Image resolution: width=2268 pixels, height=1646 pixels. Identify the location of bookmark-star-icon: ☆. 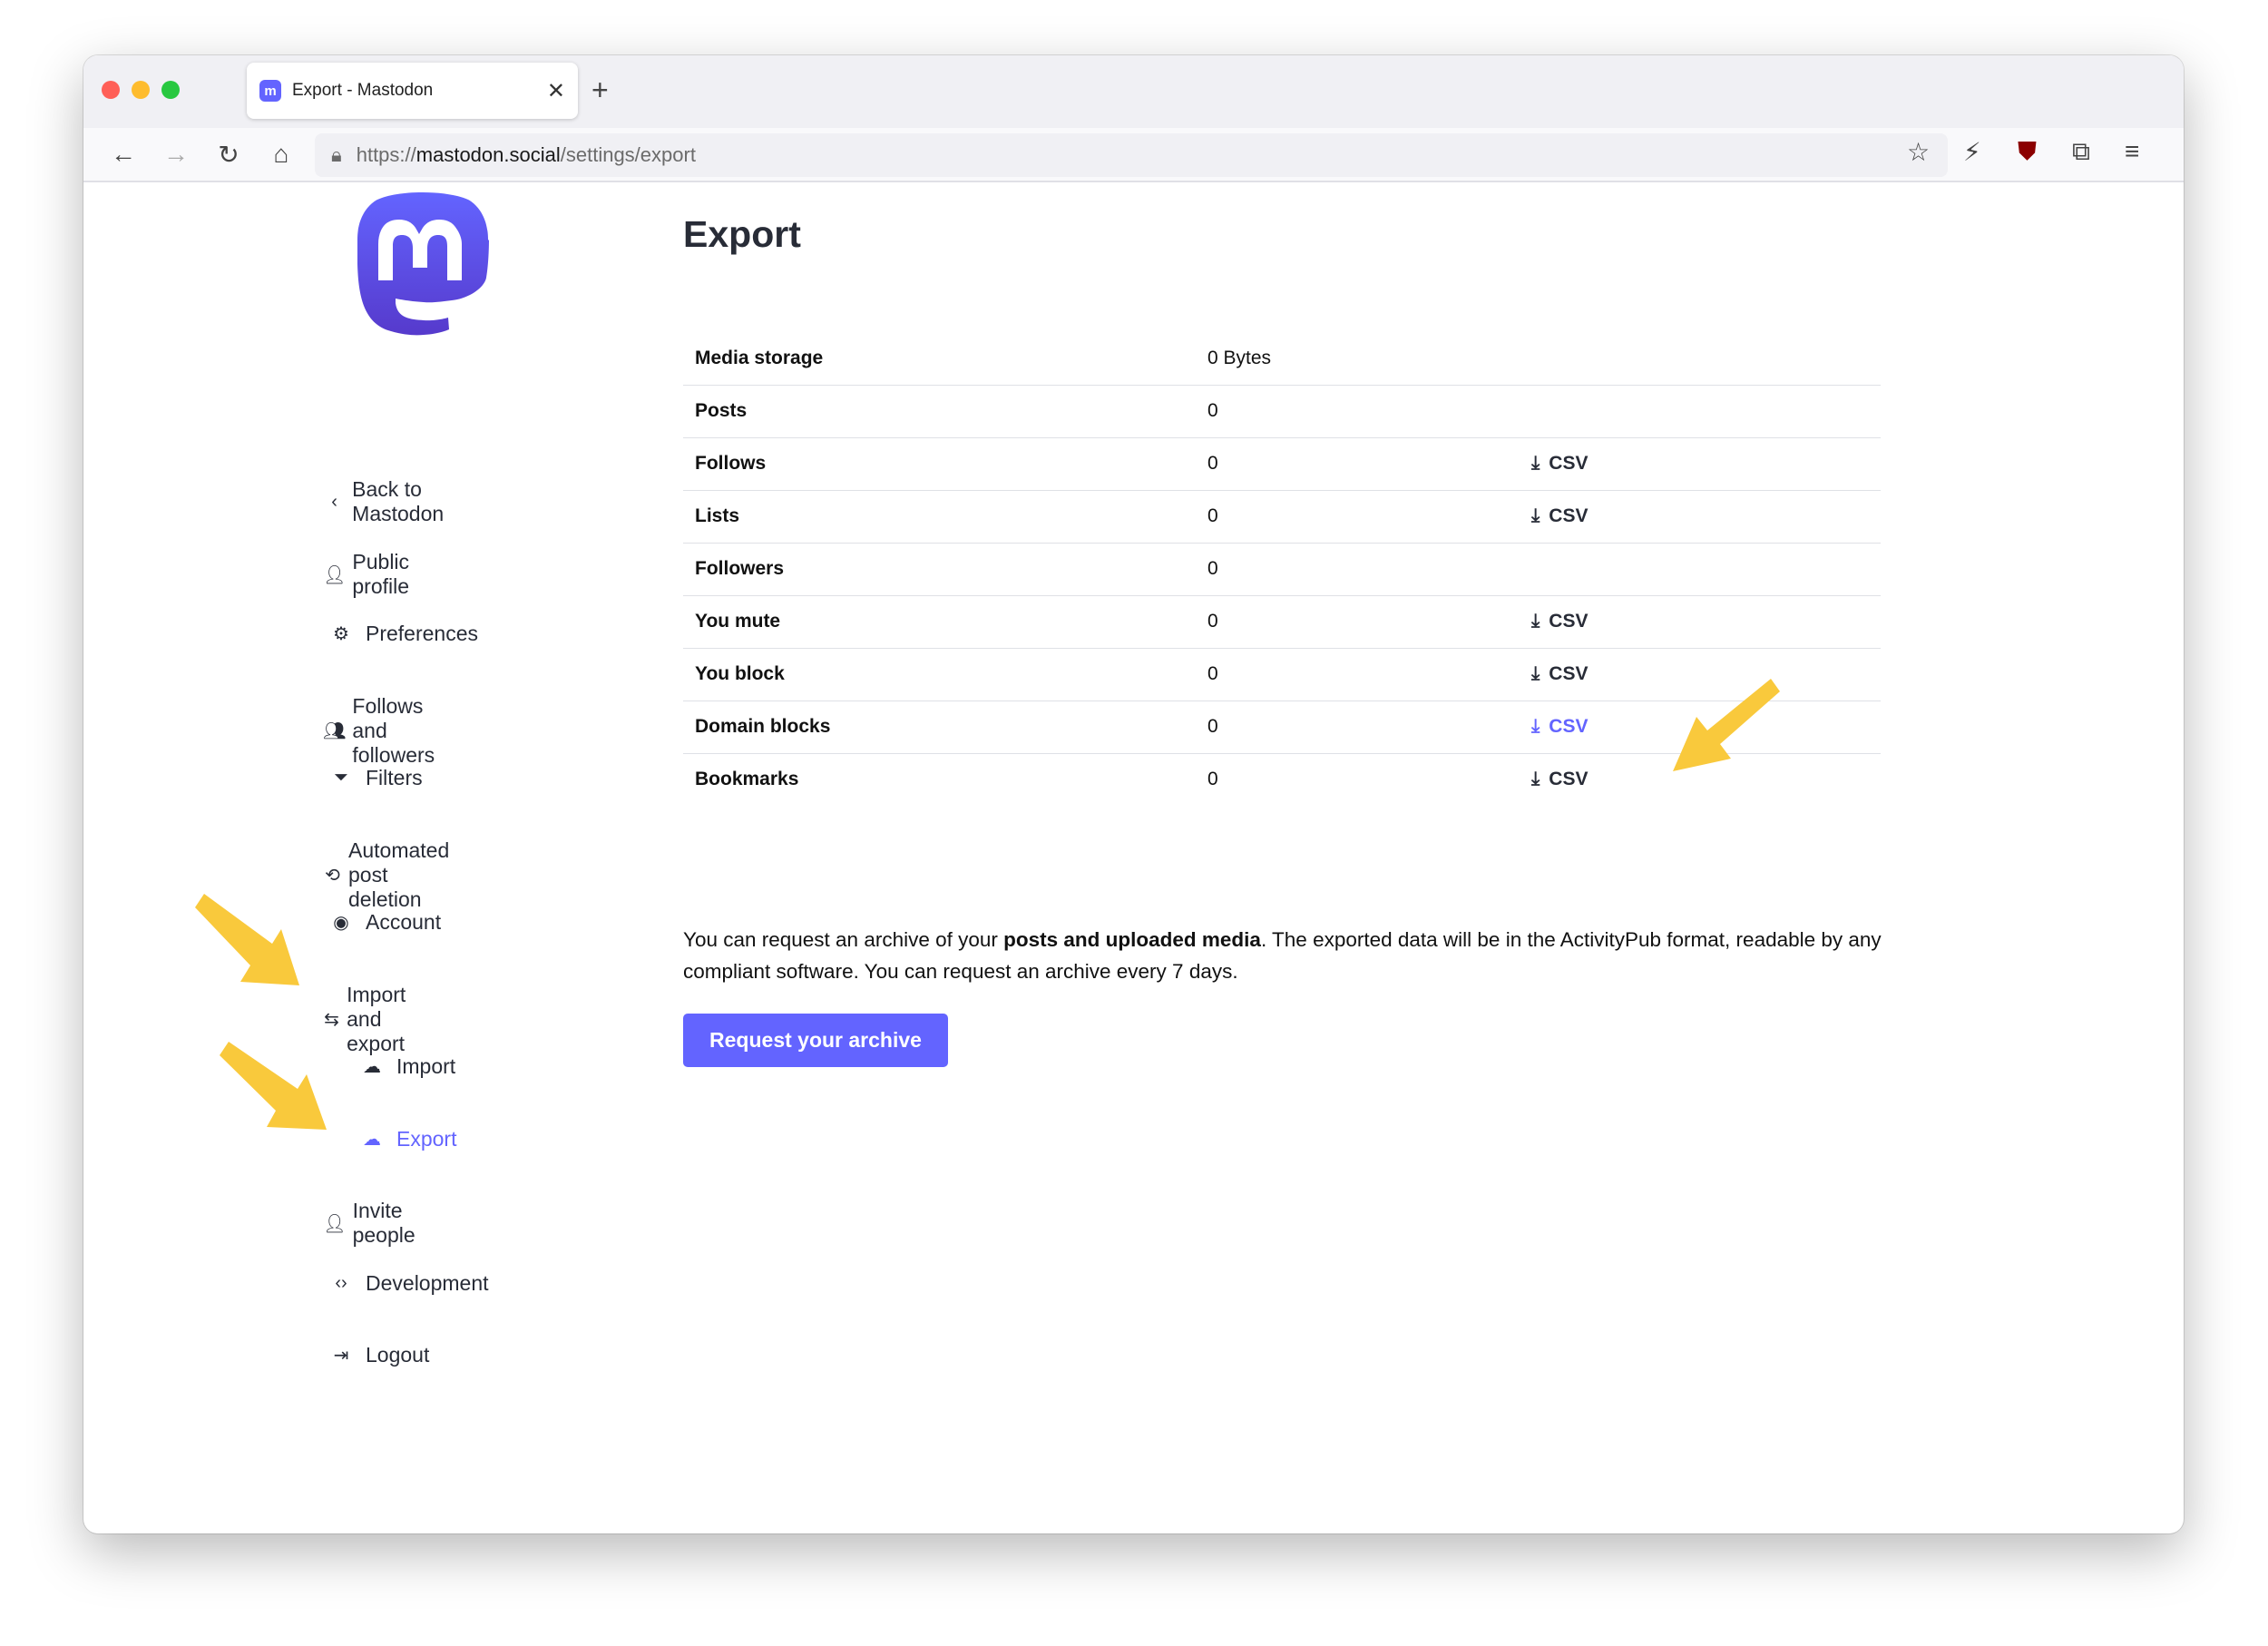
(1919, 152).